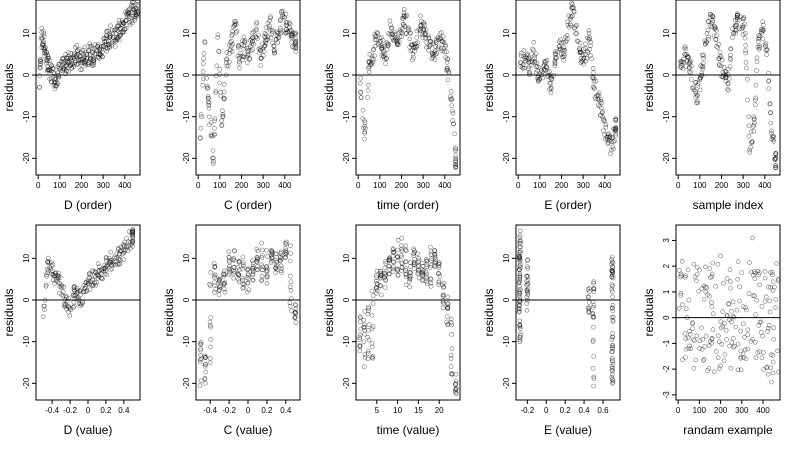 This screenshot has height=450, width=800. Describe the element at coordinates (568, 430) in the screenshot. I see `x-axis-label: E (value)` at that location.